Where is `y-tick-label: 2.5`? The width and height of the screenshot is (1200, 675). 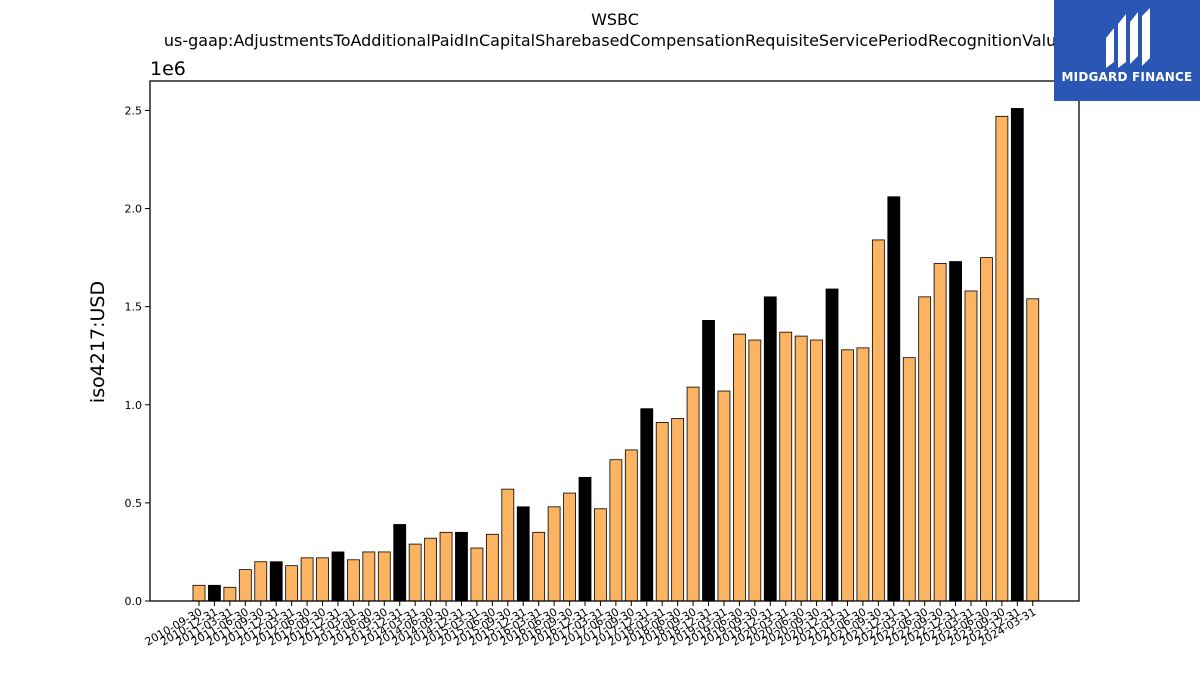
y-tick-label: 2.5 is located at coordinates (134, 110).